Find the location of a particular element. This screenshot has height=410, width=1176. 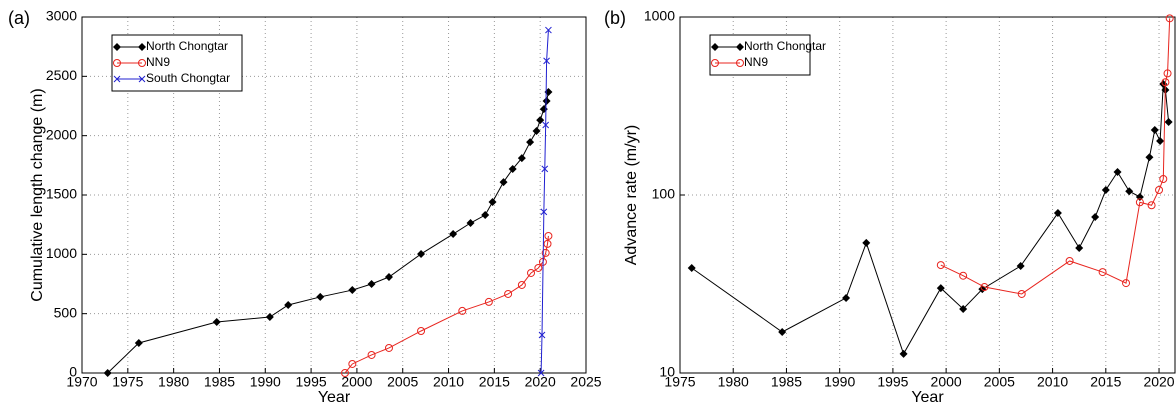

legend-box is located at coordinates (760, 55).